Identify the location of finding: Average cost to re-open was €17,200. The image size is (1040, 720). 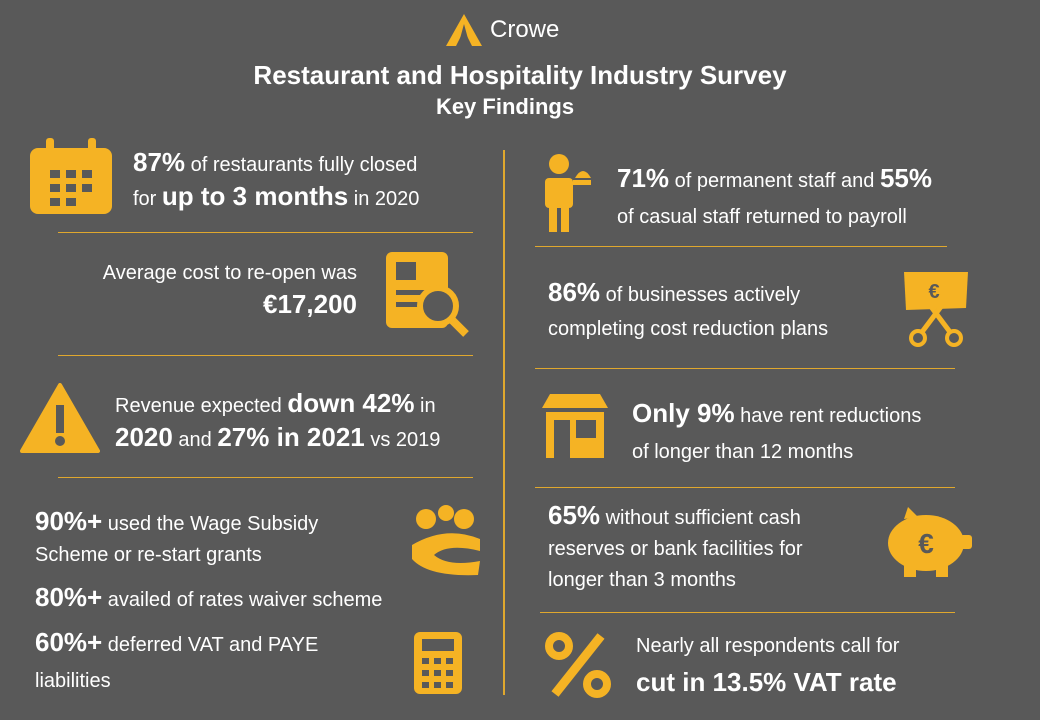
(230, 290).